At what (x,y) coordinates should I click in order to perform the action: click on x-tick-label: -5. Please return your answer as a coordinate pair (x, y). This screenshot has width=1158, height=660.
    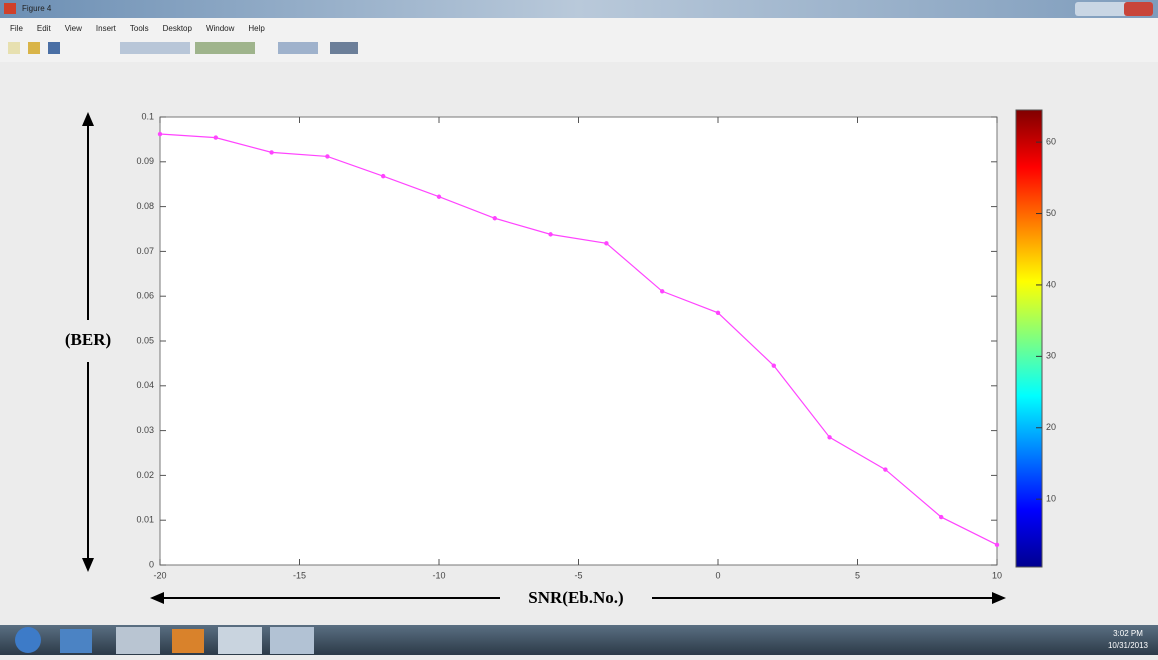
    Looking at the image, I should click on (578, 575).